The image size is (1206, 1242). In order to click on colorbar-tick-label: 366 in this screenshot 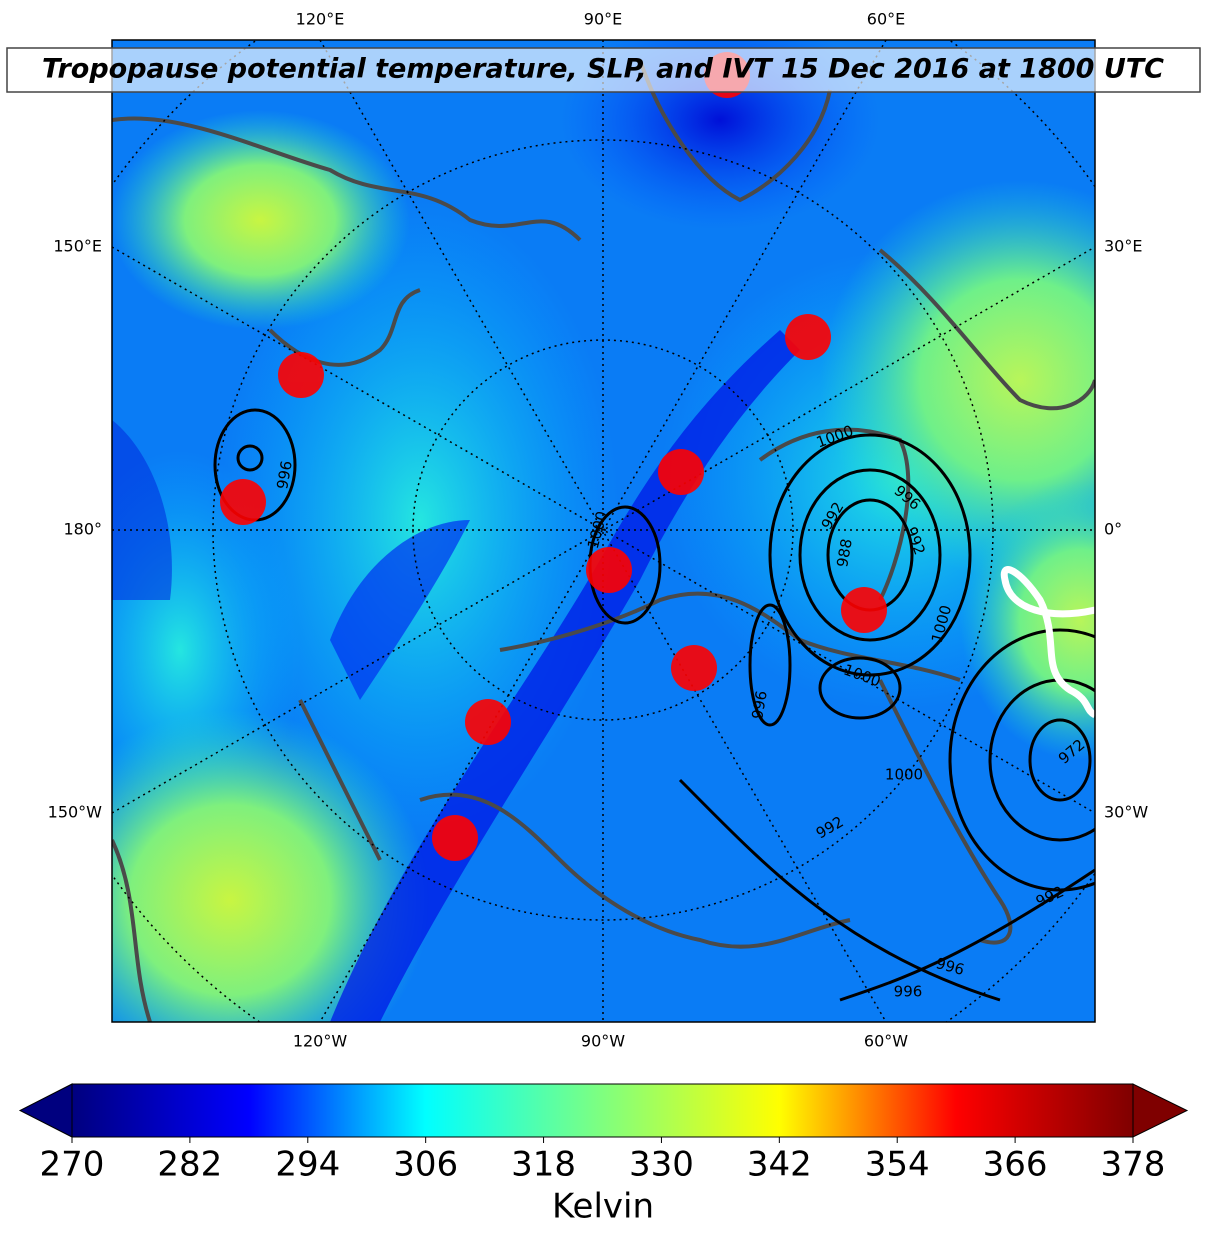, I will do `click(1015, 1165)`.